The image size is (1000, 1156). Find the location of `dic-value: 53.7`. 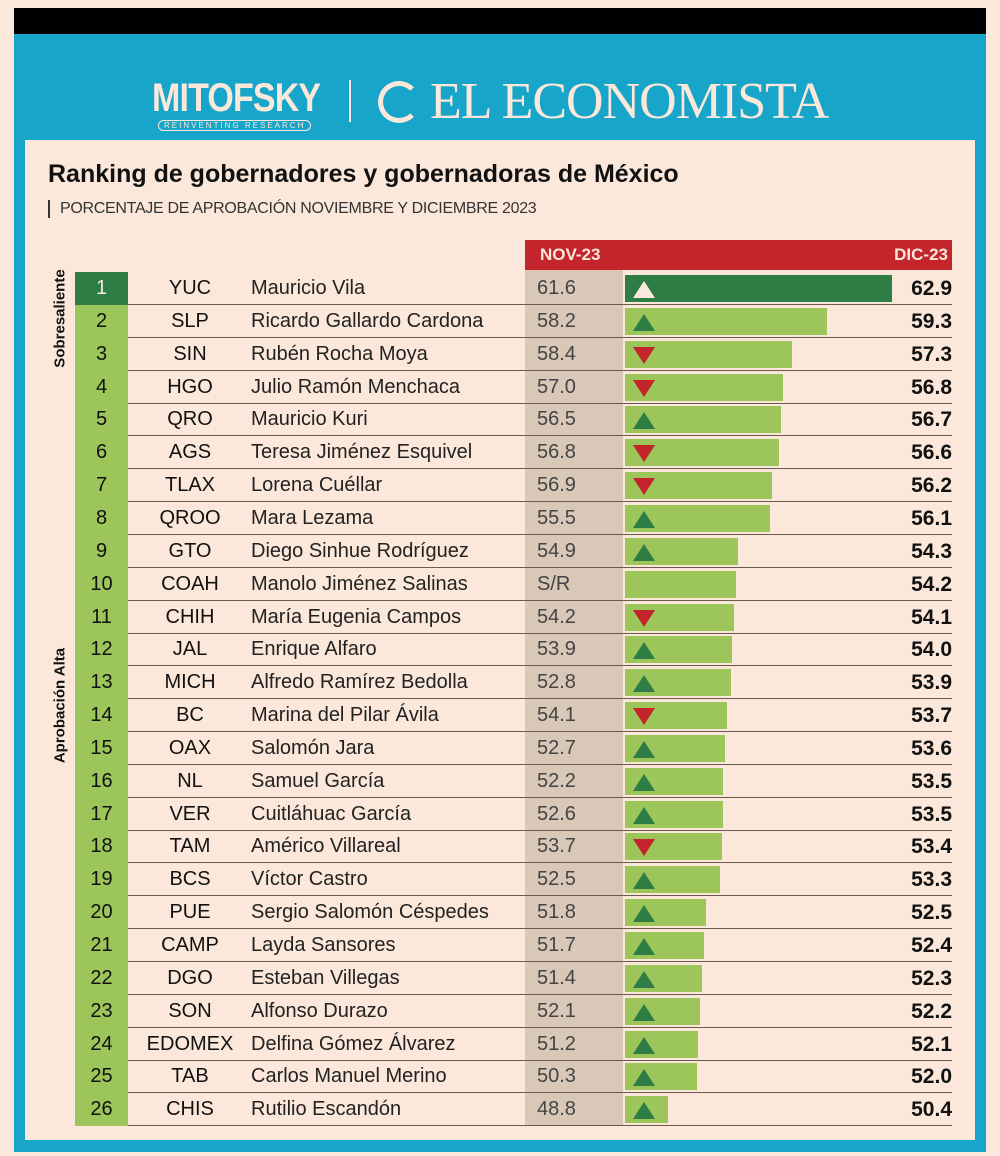

dic-value: 53.7 is located at coordinates (931, 716).